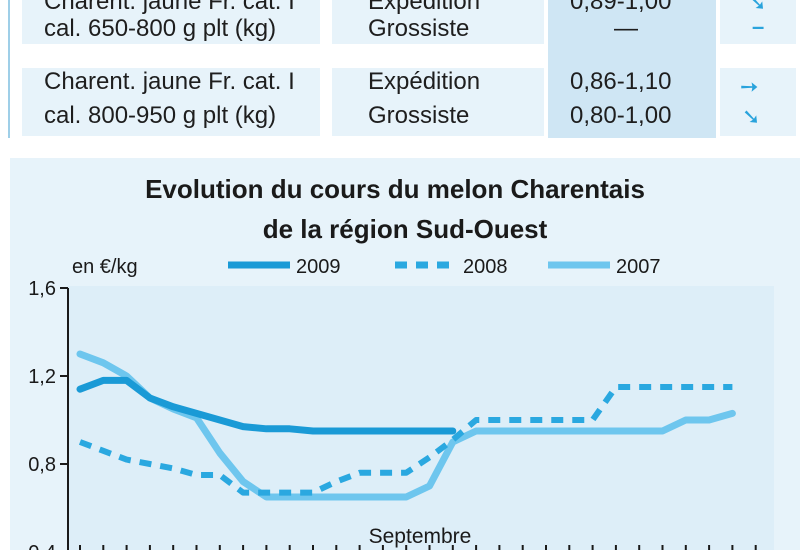 The width and height of the screenshot is (800, 550). Describe the element at coordinates (621, 7) in the screenshot. I see `table-row-1-price-line1: 0,89-1,00` at that location.